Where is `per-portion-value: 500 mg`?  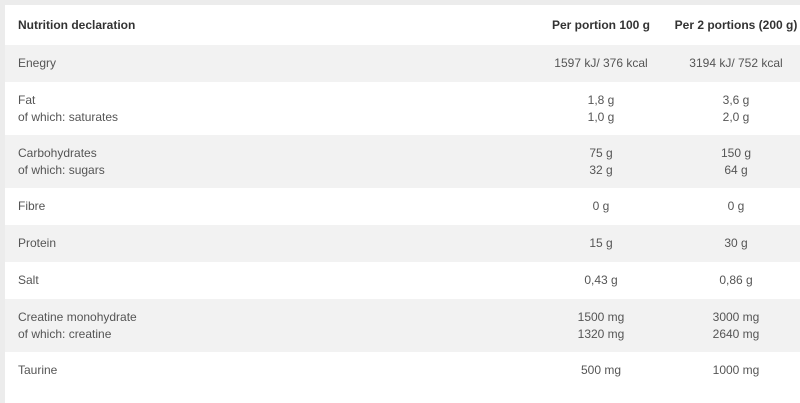
per-portion-value: 500 mg is located at coordinates (601, 370).